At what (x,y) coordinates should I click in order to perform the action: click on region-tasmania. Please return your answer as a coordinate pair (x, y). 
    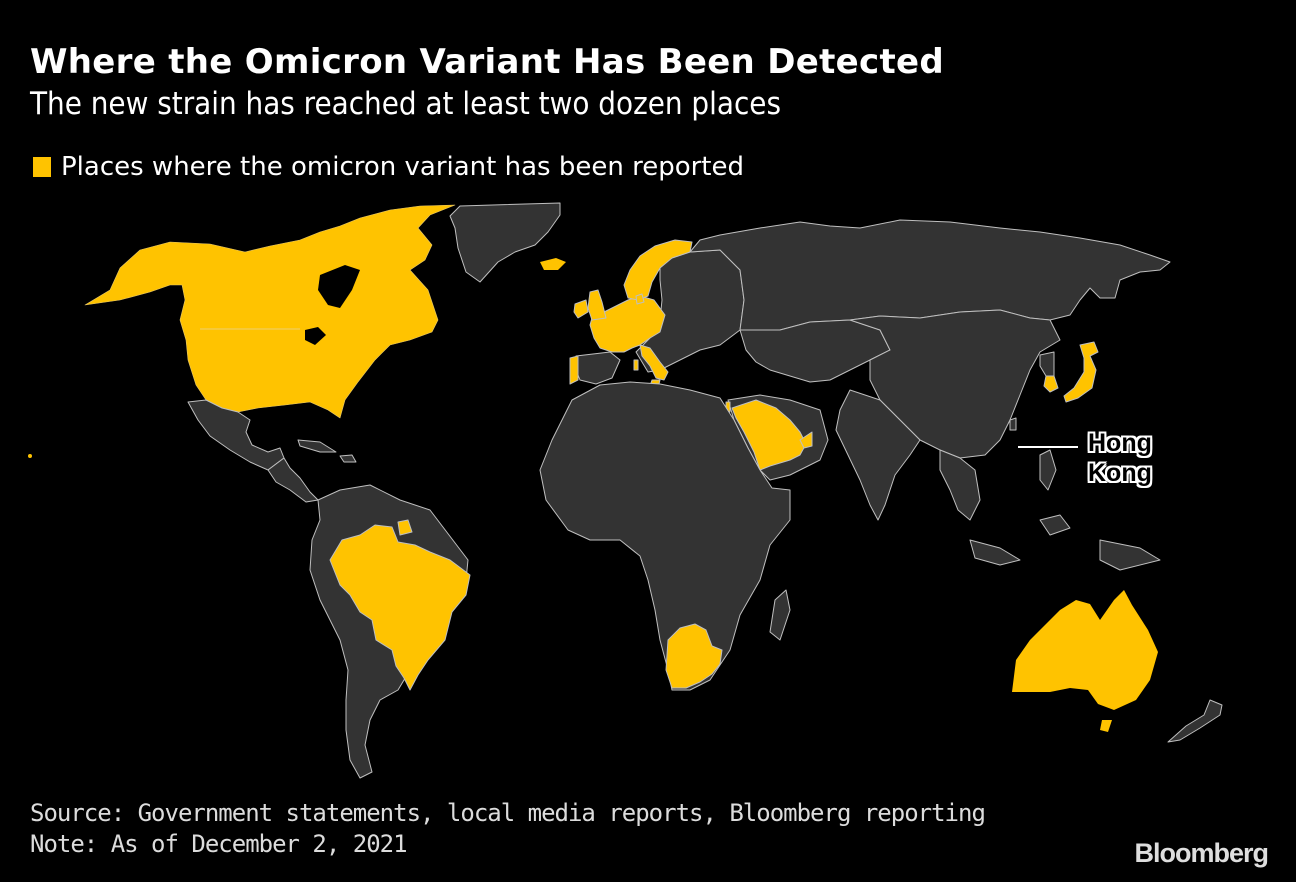
    Looking at the image, I should click on (1106, 726).